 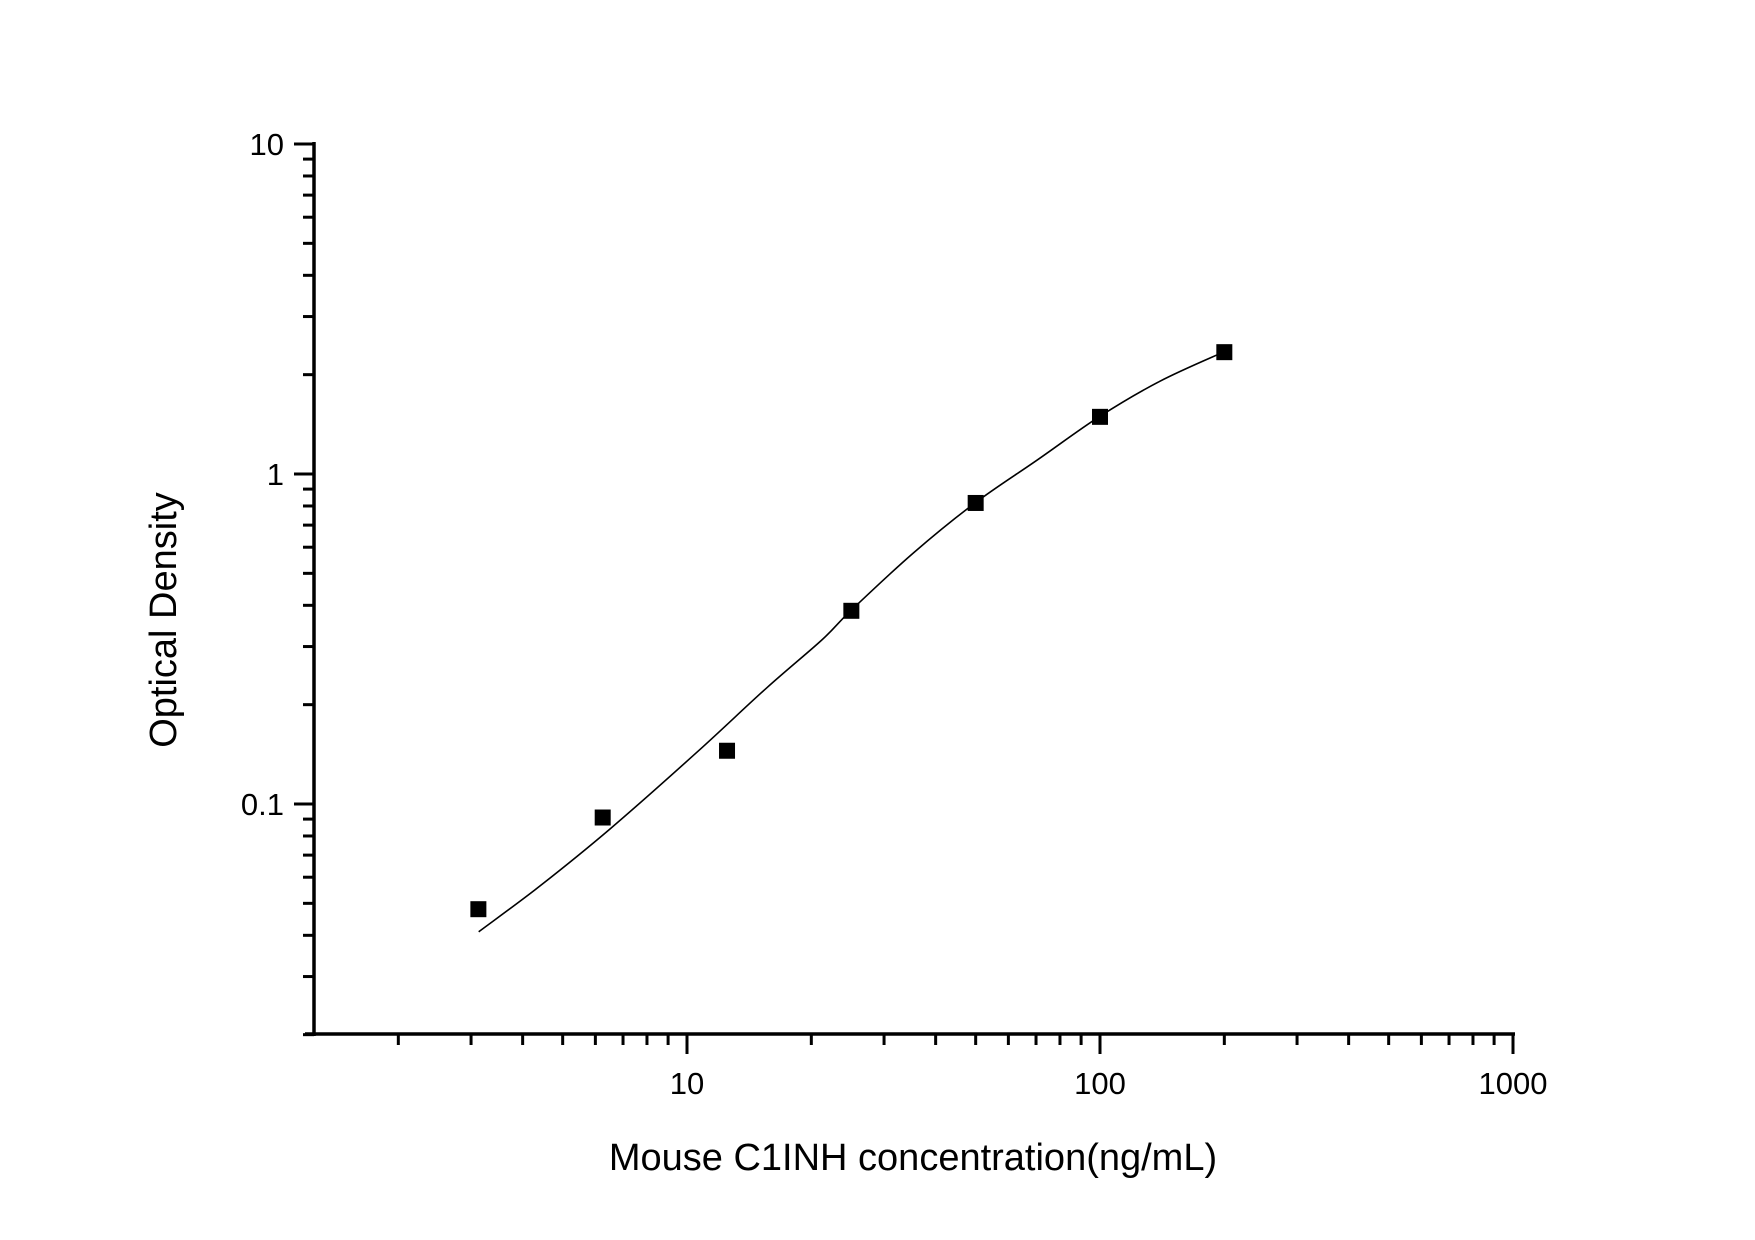 I want to click on y-axis: 0.1 1 10, so click(x=278, y=582).